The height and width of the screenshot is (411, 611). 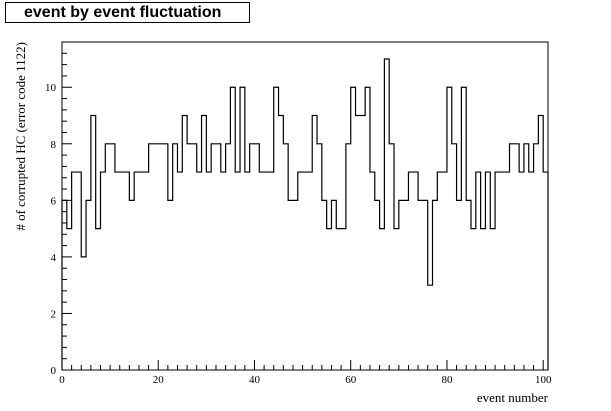 What do you see at coordinates (159, 380) in the screenshot?
I see `x-tick-label: 20` at bounding box center [159, 380].